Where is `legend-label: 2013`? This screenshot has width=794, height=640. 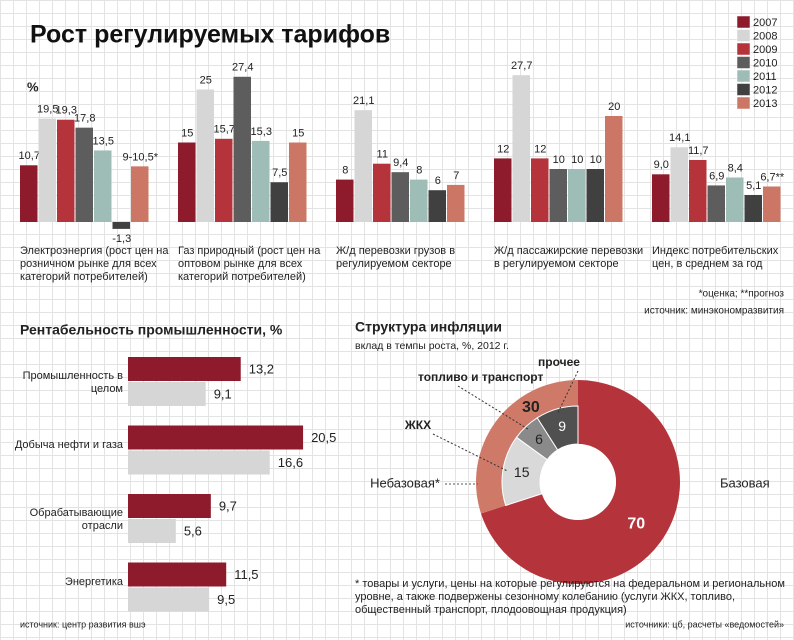 legend-label: 2013 is located at coordinates (765, 104).